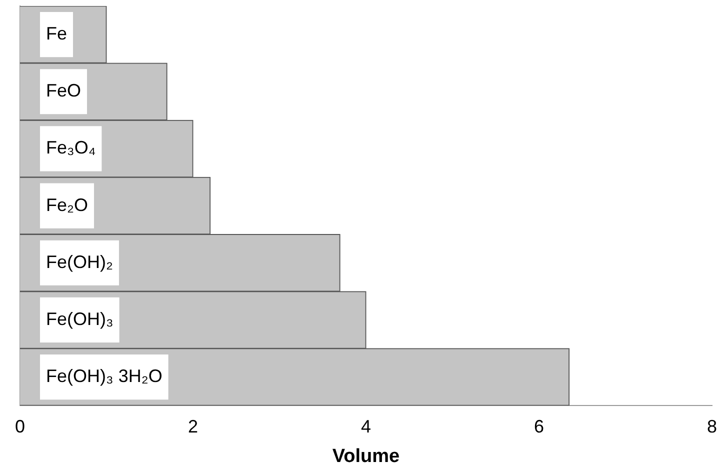 The image size is (720, 476). Describe the element at coordinates (711, 426) in the screenshot. I see `x-tick-label: 8` at that location.